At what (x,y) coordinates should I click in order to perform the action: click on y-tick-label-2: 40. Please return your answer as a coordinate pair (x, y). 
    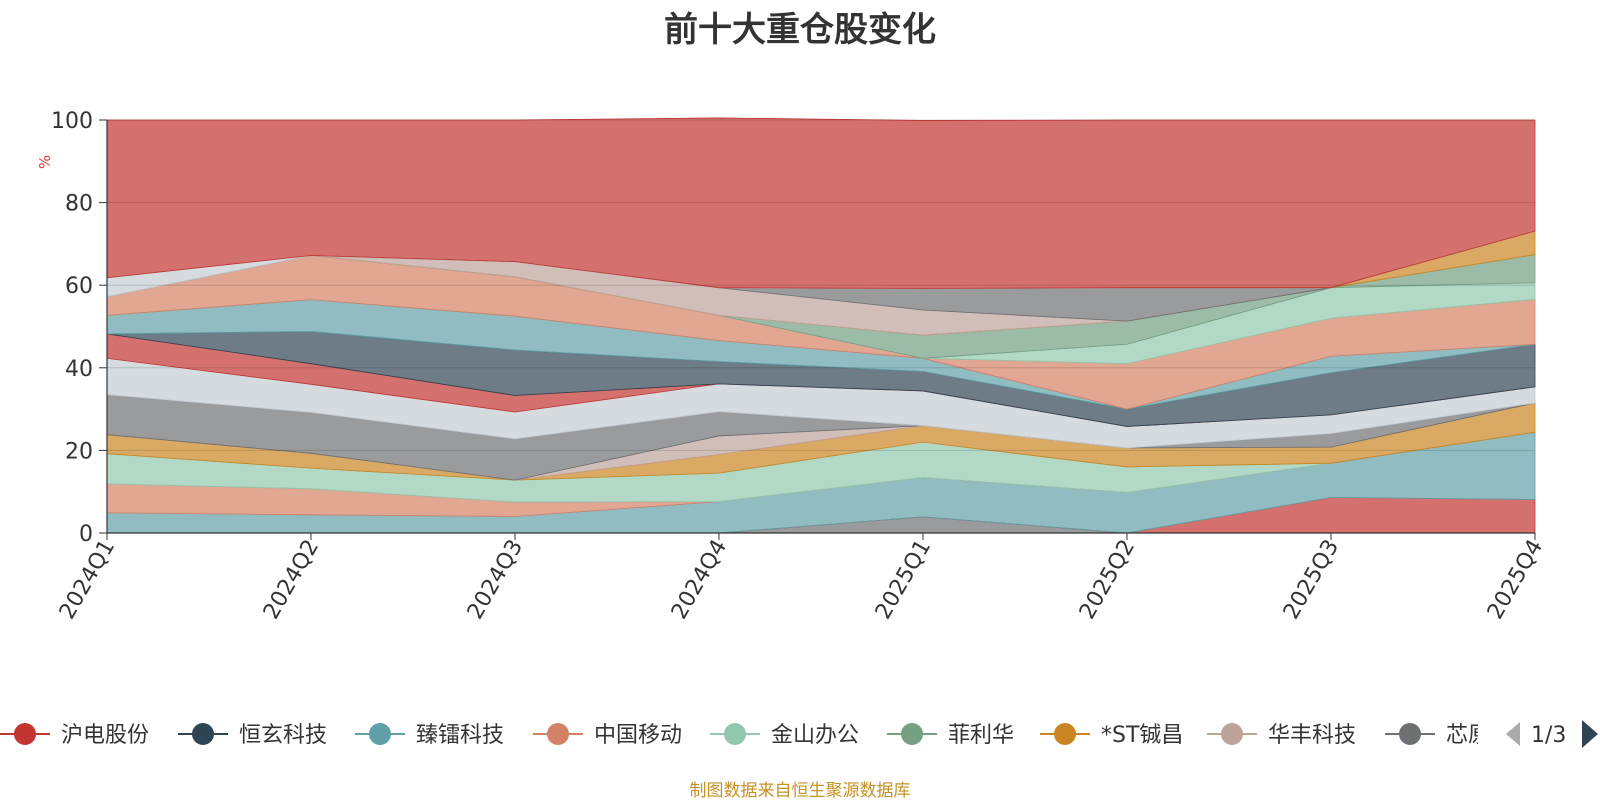
    Looking at the image, I should click on (79, 369).